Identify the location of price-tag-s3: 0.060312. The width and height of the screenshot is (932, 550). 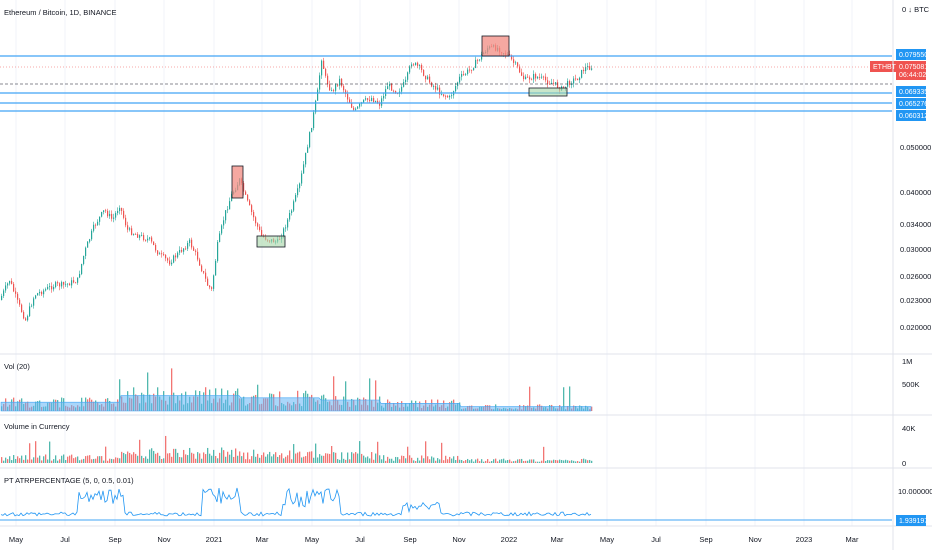
(912, 115).